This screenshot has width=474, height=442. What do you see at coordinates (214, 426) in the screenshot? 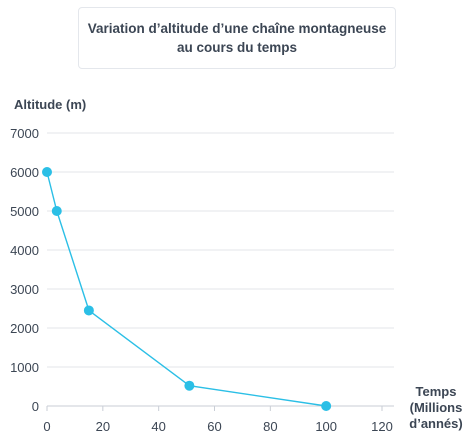
I see `x-tick-label: 60` at bounding box center [214, 426].